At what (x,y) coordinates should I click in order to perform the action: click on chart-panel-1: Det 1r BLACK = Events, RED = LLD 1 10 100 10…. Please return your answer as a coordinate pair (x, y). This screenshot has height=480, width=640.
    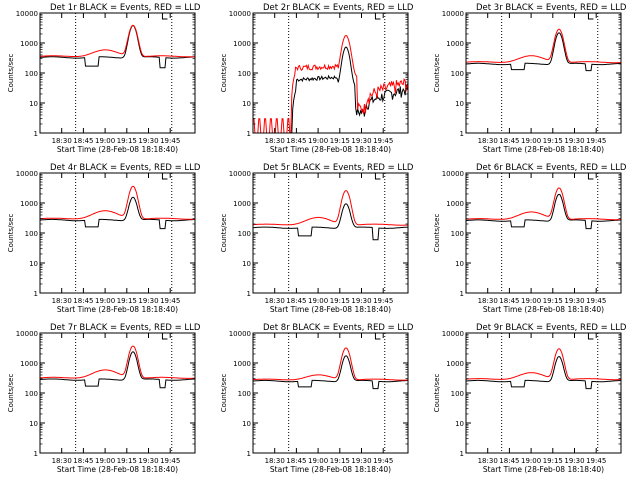
    Looking at the image, I should click on (104, 78).